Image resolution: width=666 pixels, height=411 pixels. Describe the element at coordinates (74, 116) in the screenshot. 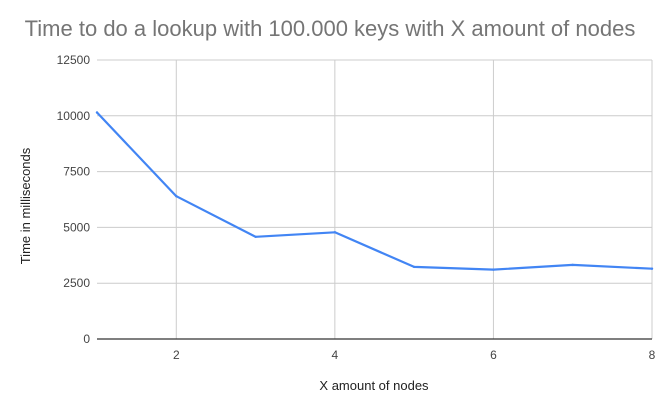

I see `y-tick-label: 10000` at that location.